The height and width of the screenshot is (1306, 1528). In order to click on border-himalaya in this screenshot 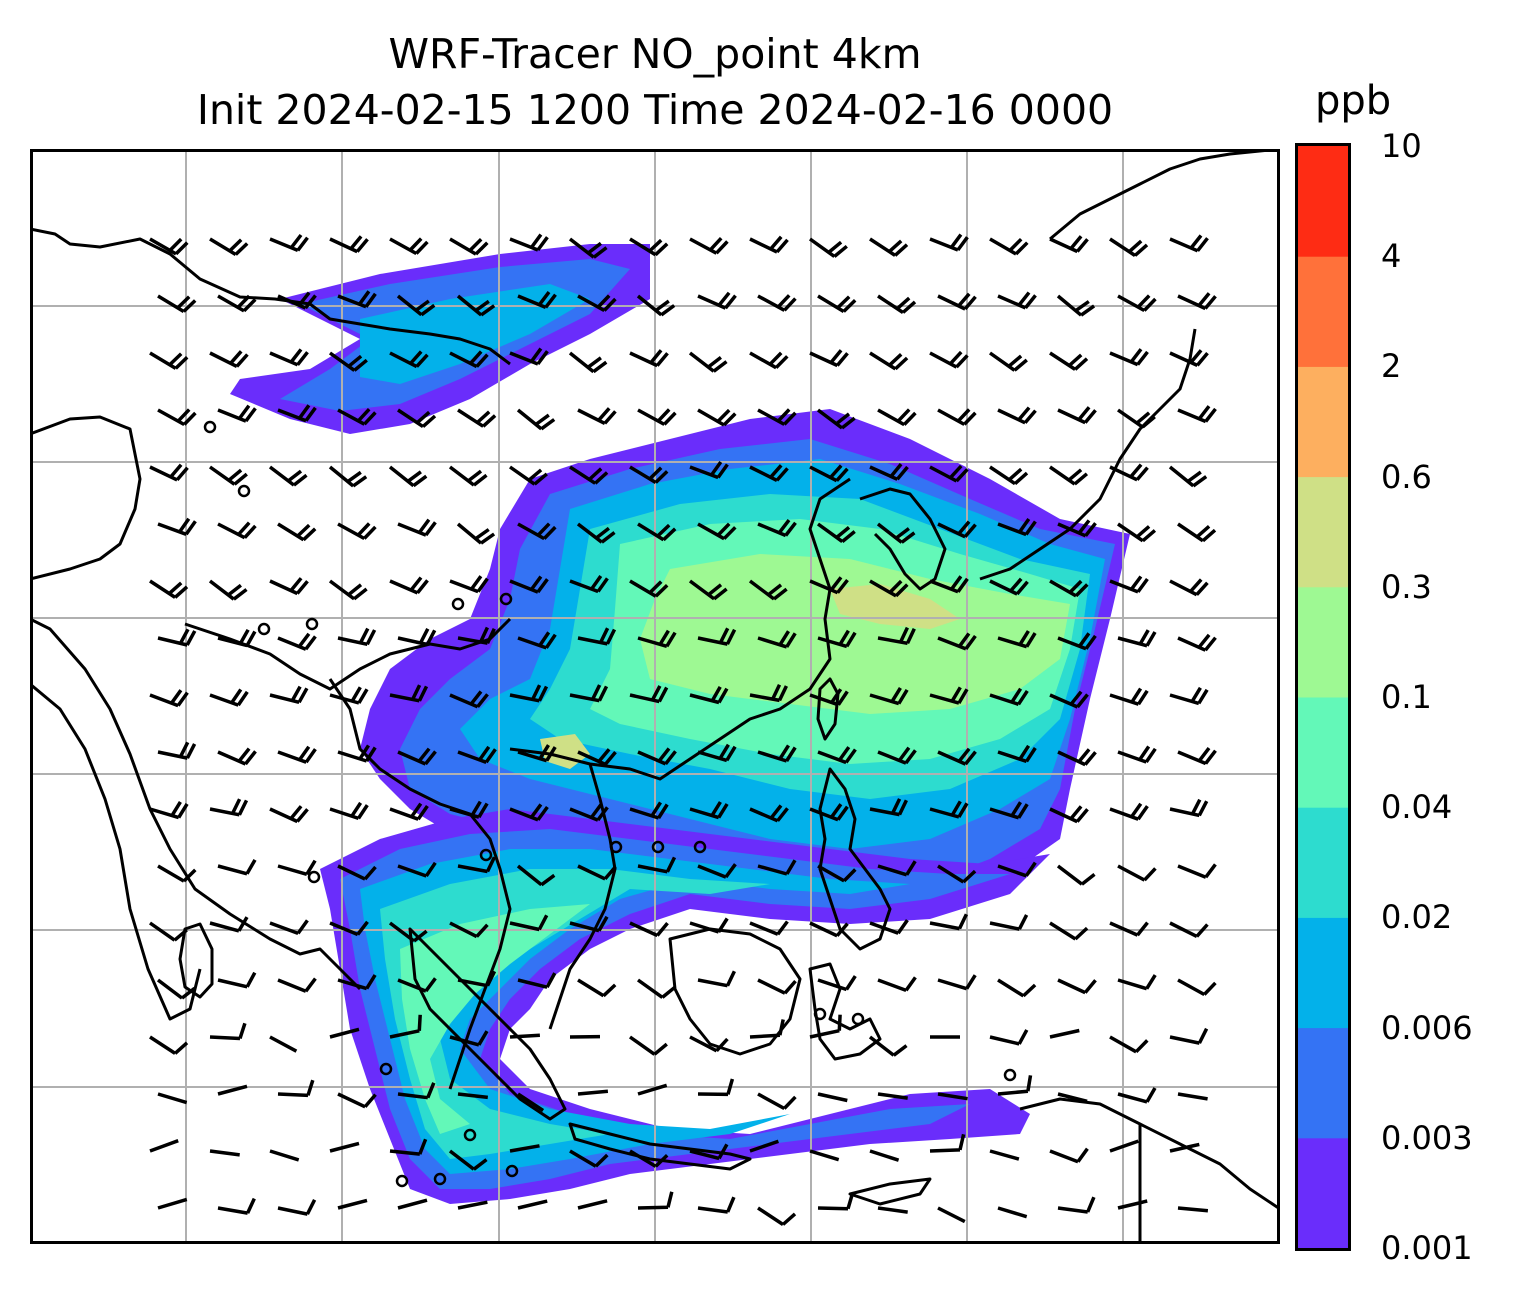, I will do `click(270, 296)`.